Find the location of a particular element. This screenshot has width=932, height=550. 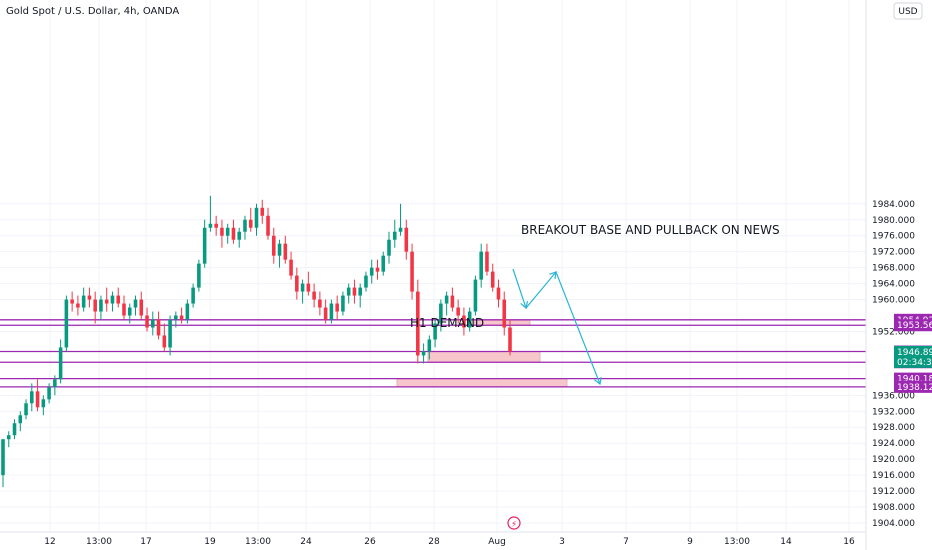

y-tick-label: 1972.000 is located at coordinates (893, 253).